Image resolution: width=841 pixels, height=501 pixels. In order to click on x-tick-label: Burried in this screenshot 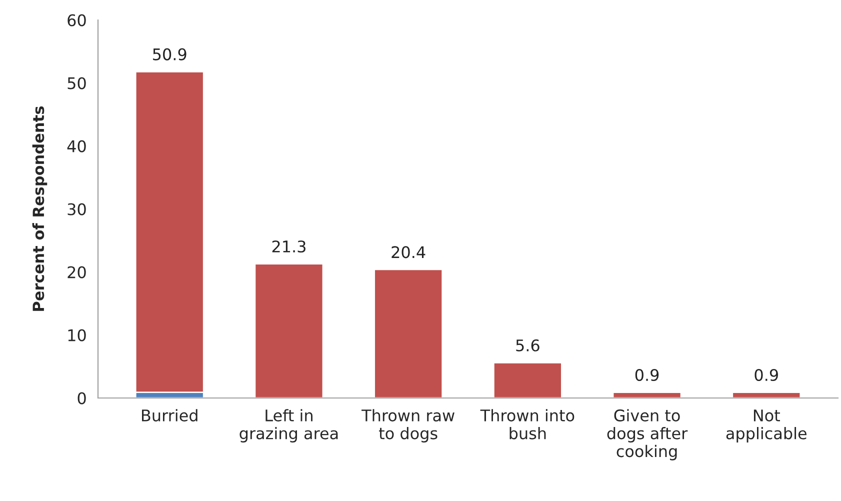, I will do `click(170, 415)`.